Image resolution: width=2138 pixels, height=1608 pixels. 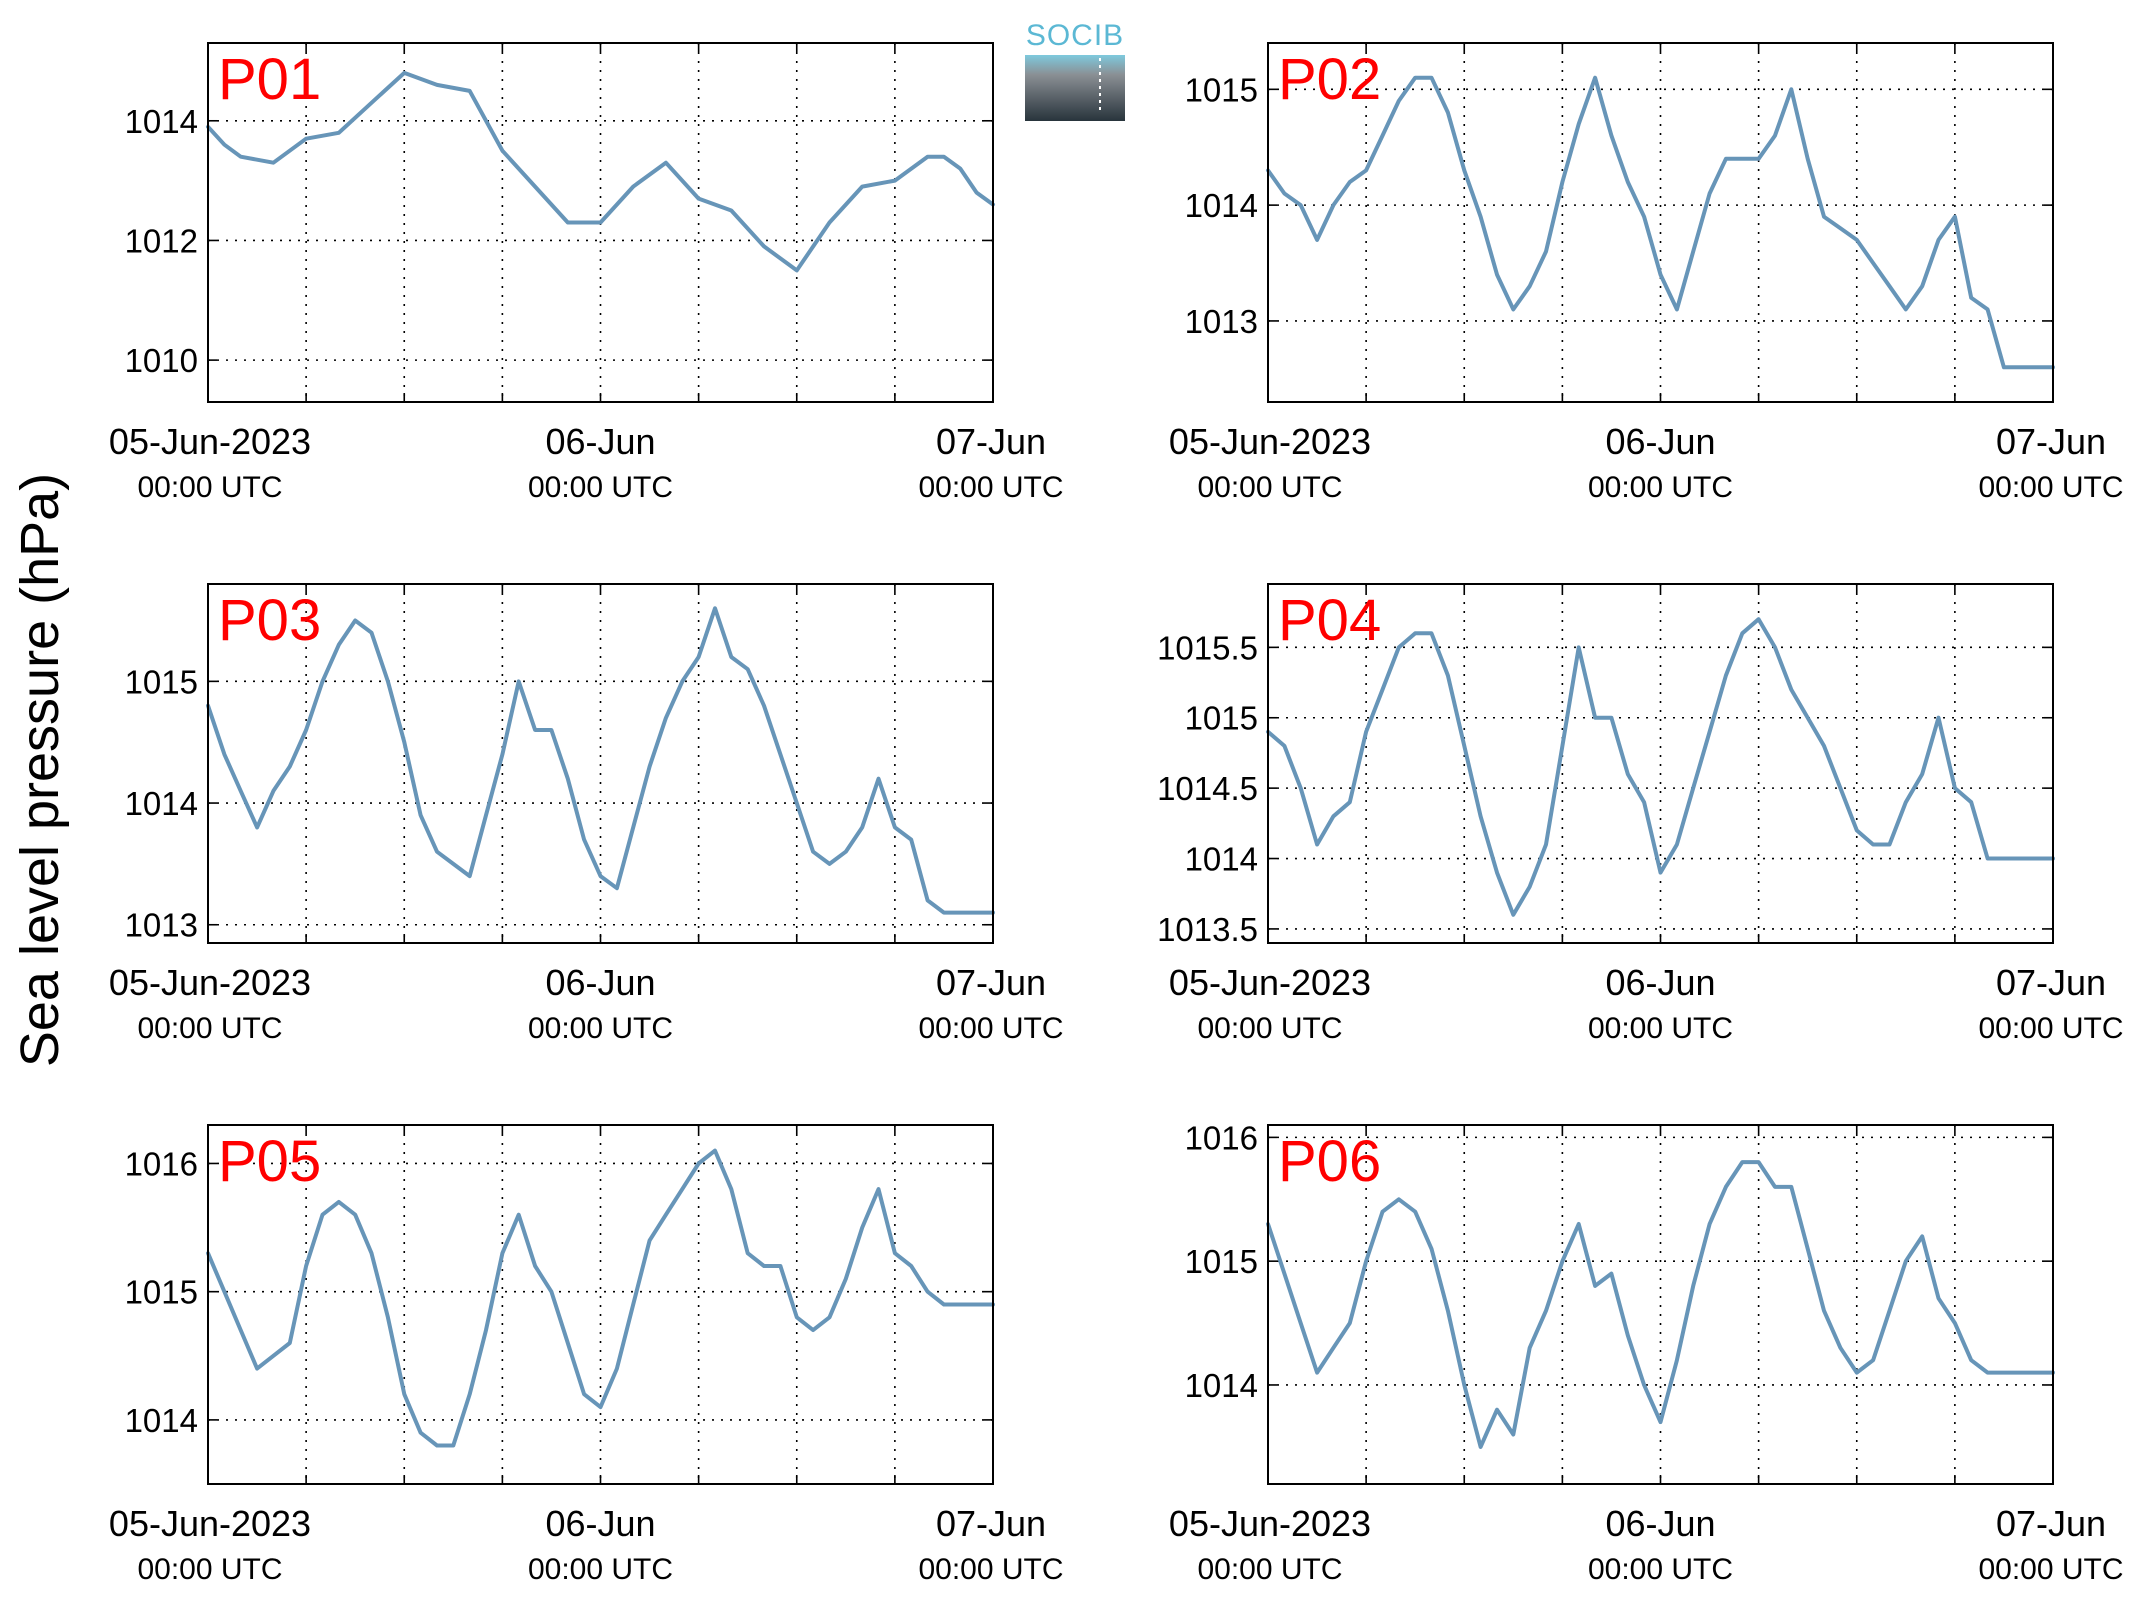 I want to click on panel-label: P04, so click(x=1329, y=620).